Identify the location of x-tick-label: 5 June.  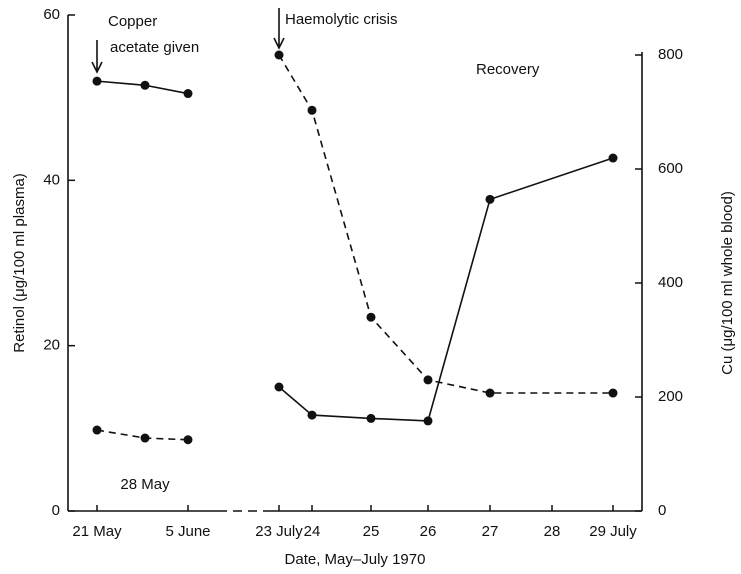
(187, 531).